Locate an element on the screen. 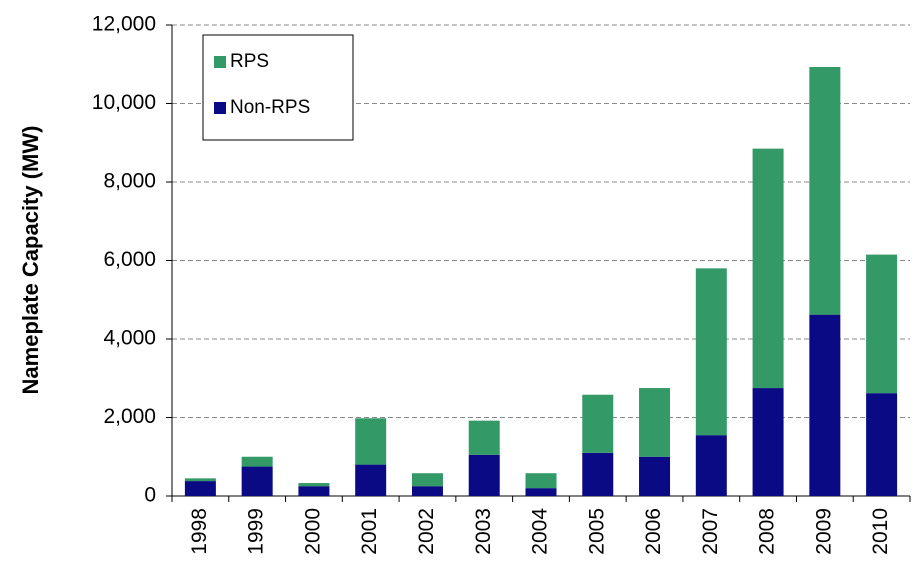 The width and height of the screenshot is (916, 579). y-tick-label: 4,000 is located at coordinates (129, 338).